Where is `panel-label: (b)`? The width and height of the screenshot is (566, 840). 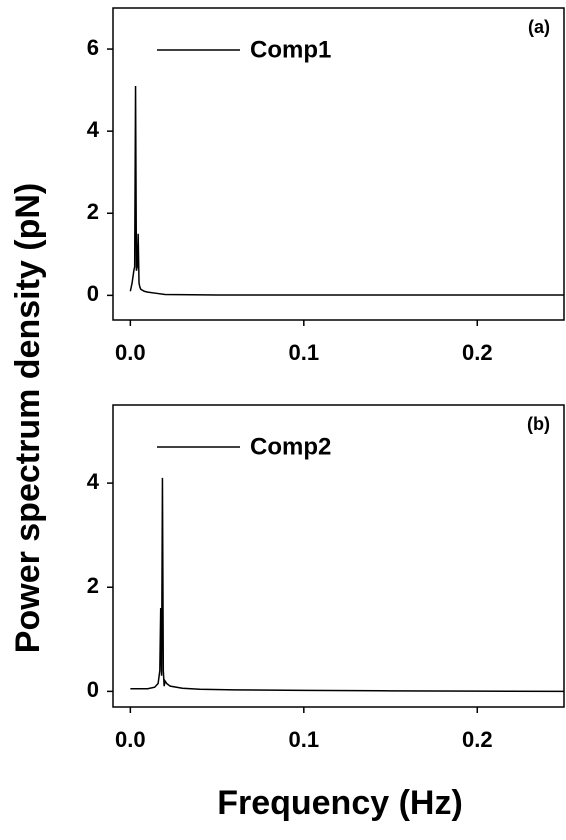 panel-label: (b) is located at coordinates (538, 424).